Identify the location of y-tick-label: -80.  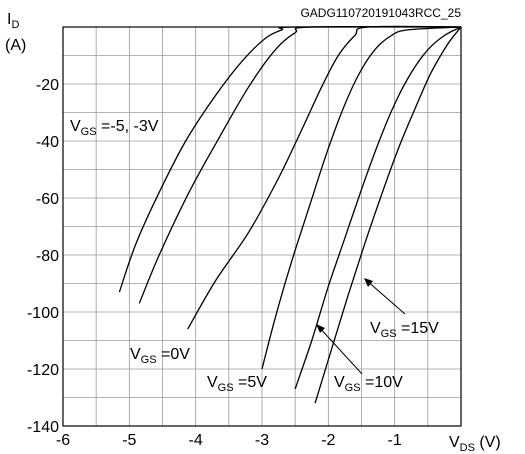
(47, 256).